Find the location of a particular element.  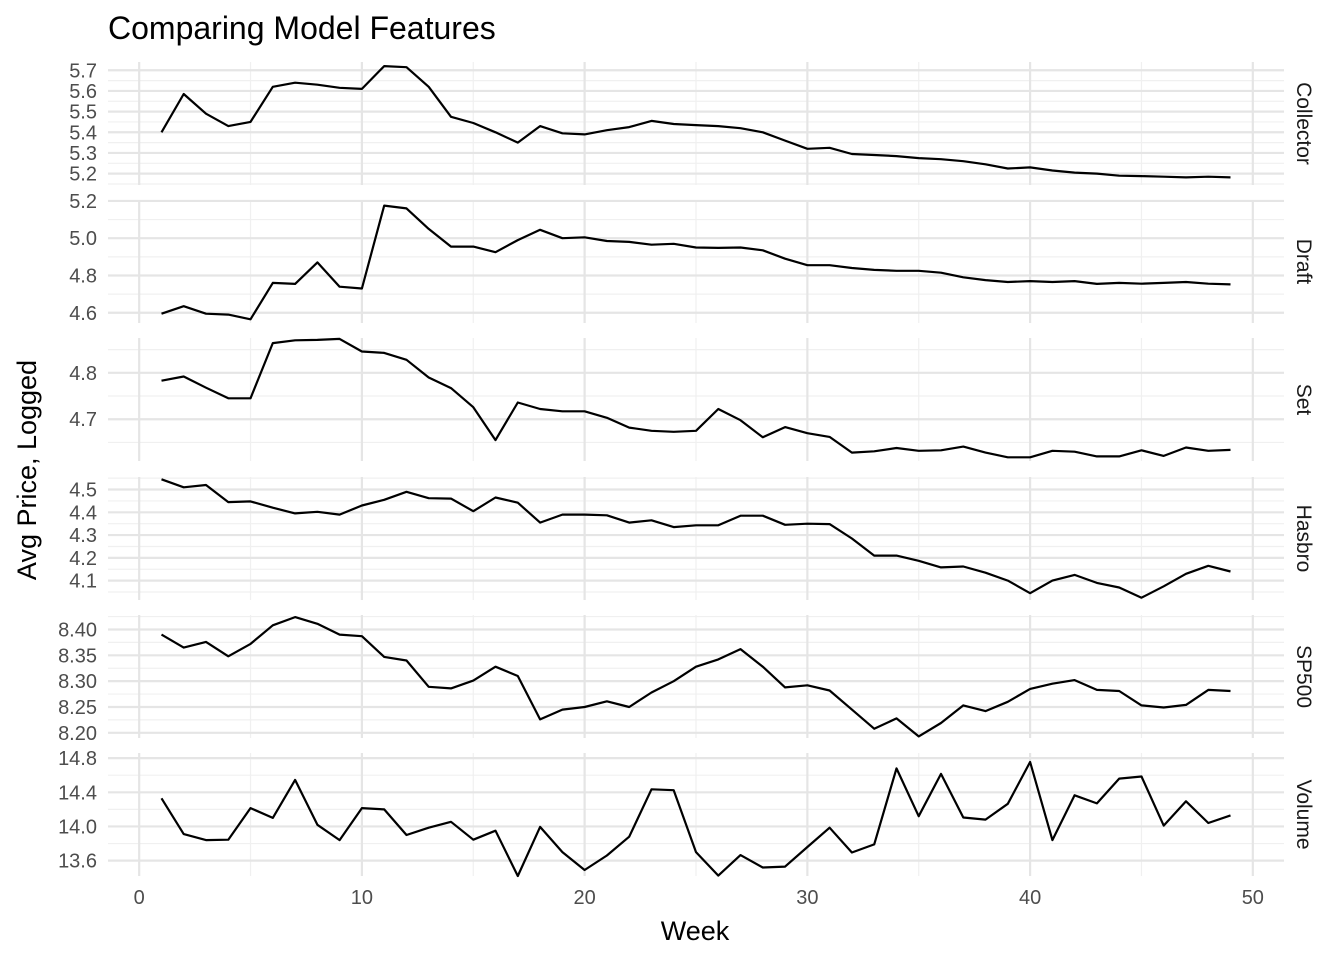

panel-hasbro: 4.14.24.34.44.5 Hasbro is located at coordinates (692, 538).